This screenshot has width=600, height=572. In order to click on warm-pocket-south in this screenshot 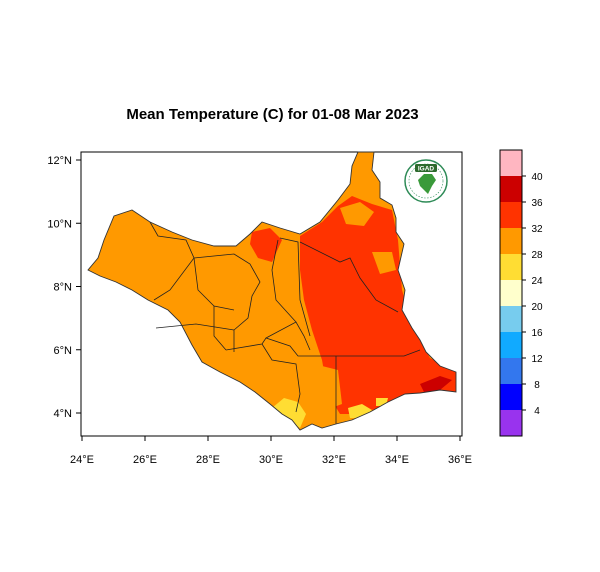, I will do `click(332, 388)`.